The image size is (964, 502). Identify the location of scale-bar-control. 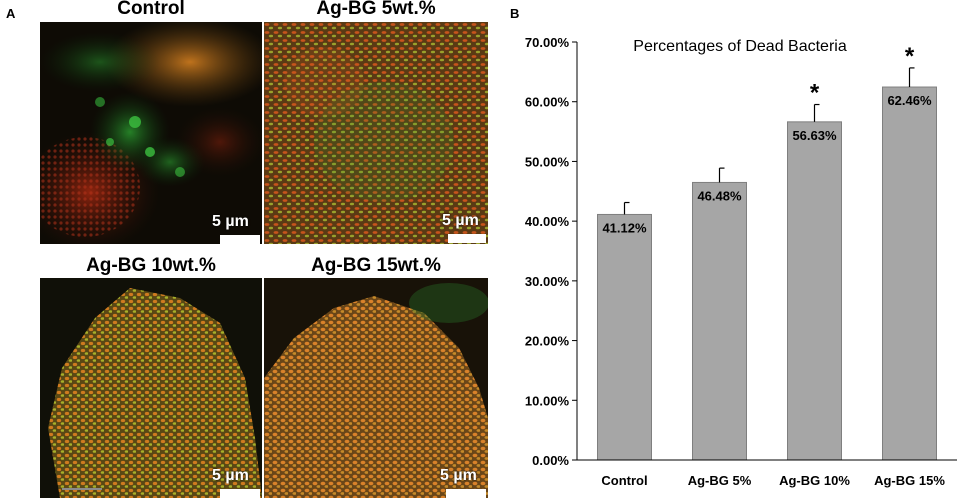
(240, 239).